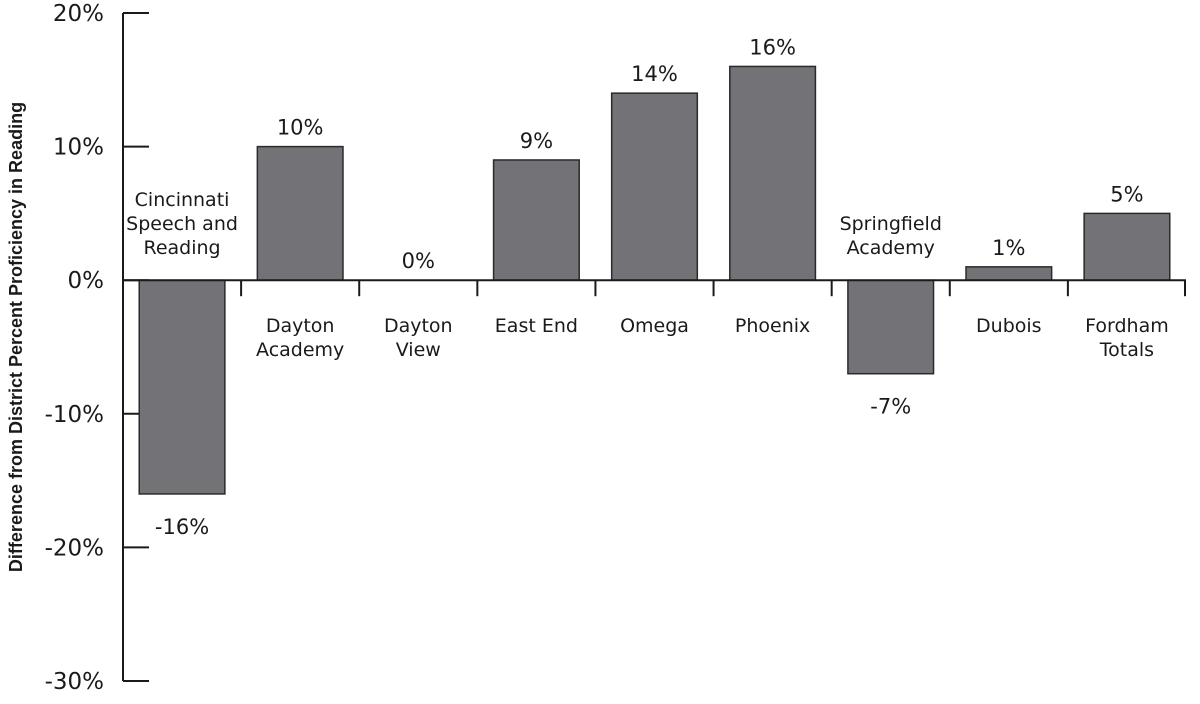 The image size is (1200, 704). I want to click on data-label: 14%, so click(654, 74).